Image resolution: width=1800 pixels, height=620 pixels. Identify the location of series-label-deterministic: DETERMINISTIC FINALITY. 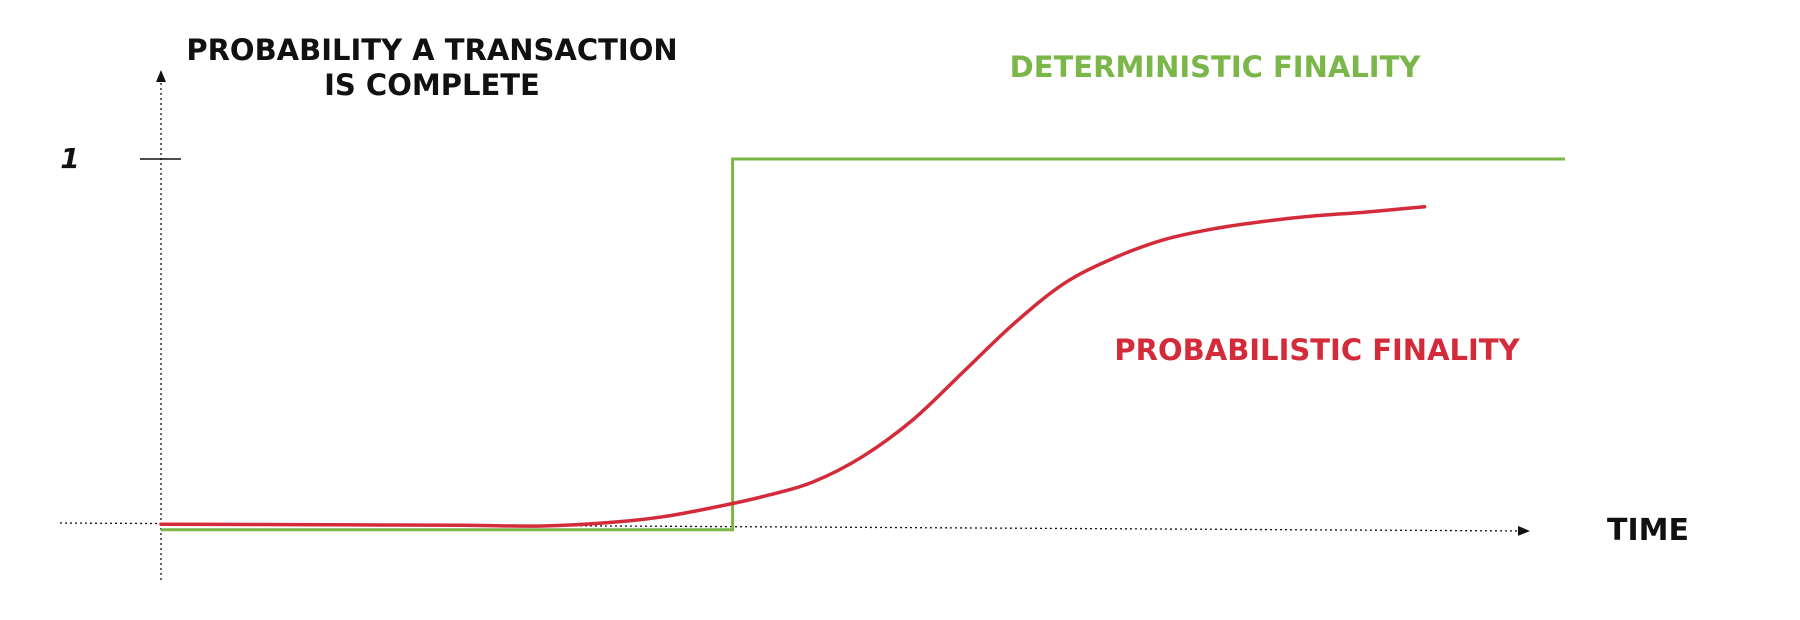
(1216, 67).